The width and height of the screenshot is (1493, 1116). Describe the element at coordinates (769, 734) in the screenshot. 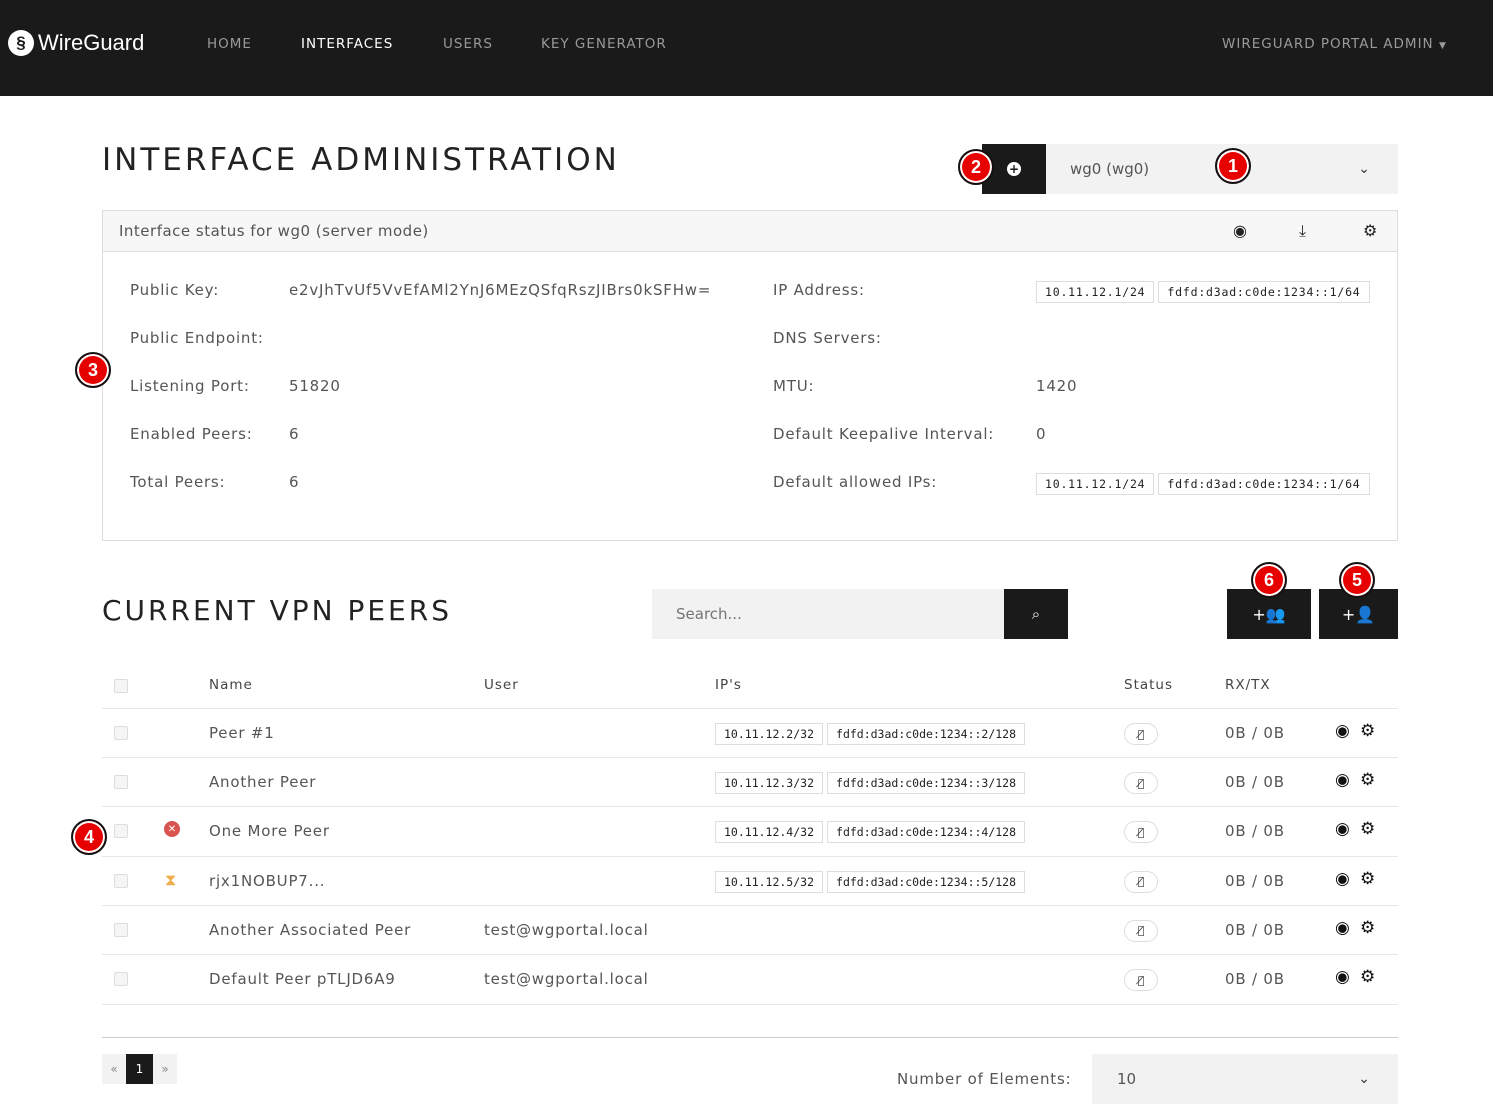

I see `ip-badge: 10.11.12.2/32` at that location.